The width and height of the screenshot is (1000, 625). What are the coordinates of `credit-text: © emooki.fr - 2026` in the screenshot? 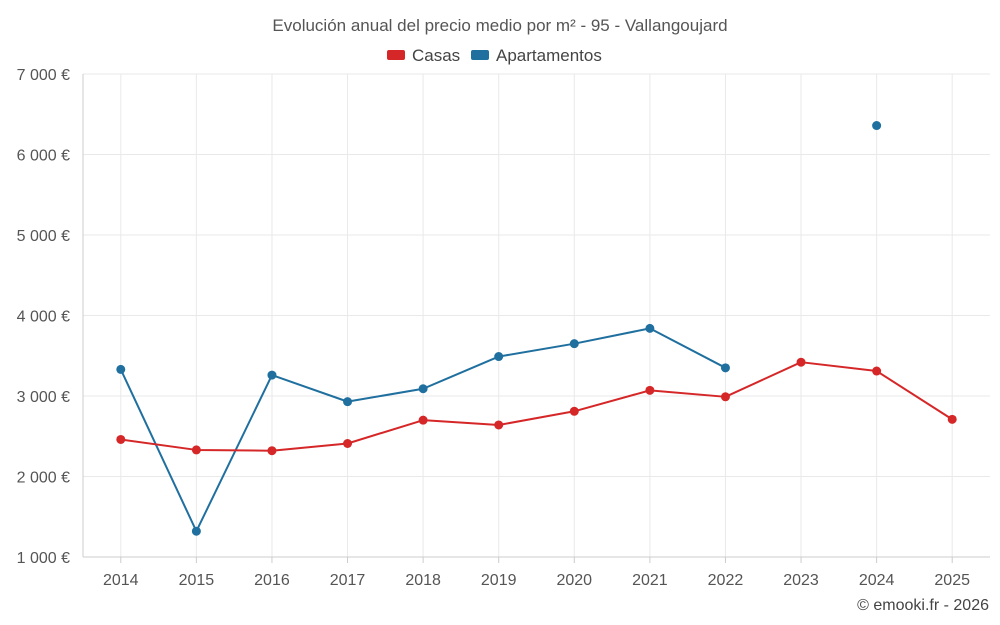 It's located at (923, 605).